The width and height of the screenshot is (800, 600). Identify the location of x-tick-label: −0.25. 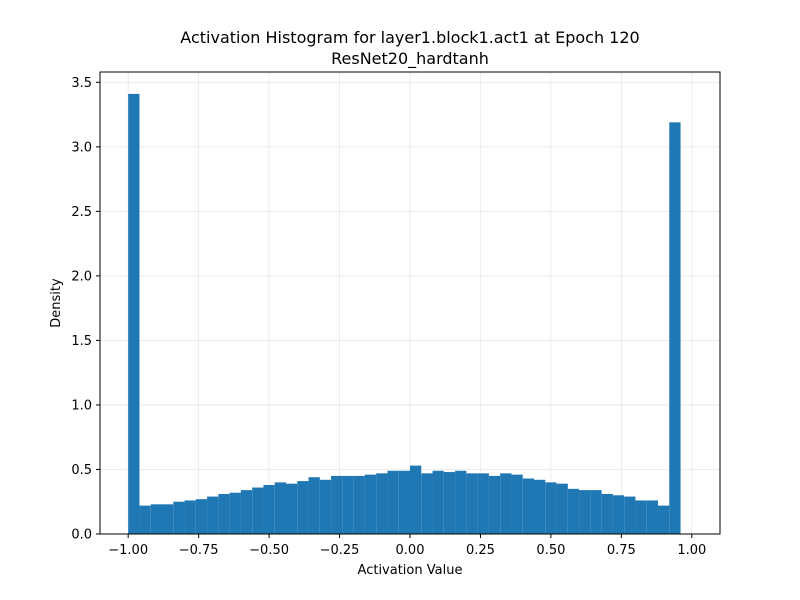
(340, 550).